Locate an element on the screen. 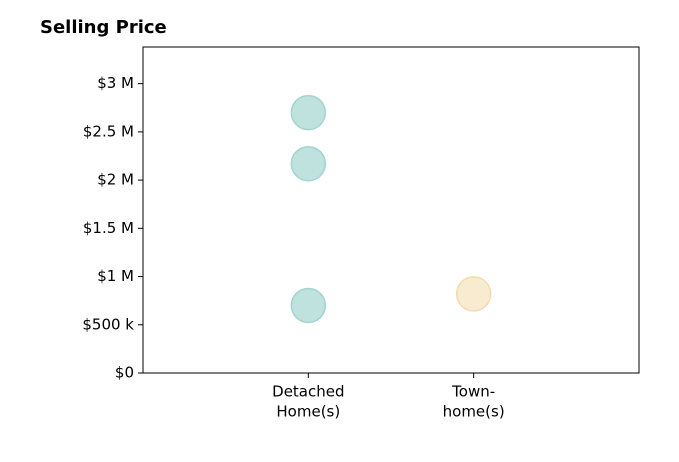  y-tick-label: $2.5 M is located at coordinates (108, 131).